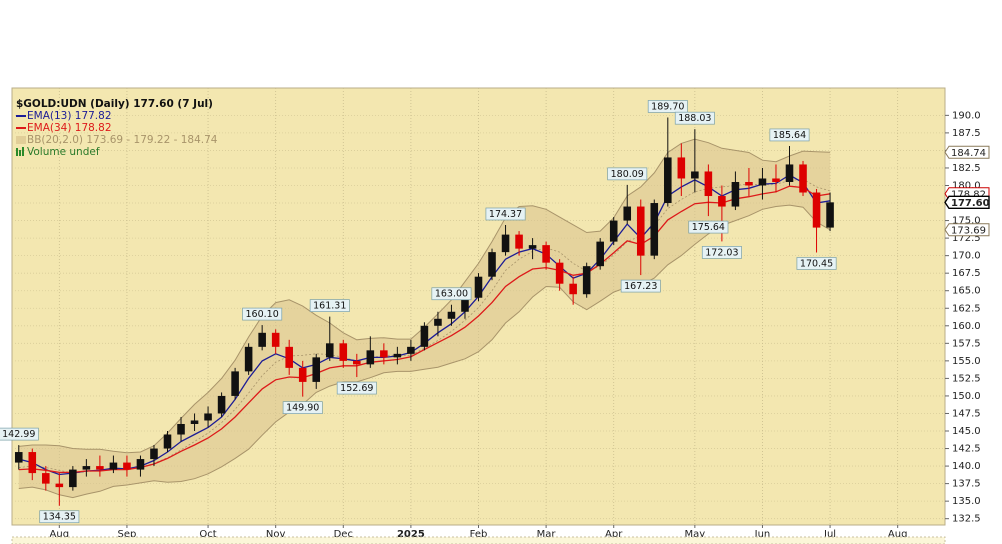 The image size is (1002, 544). What do you see at coordinates (966, 449) in the screenshot?
I see `y-tick-label: 142.5` at bounding box center [966, 449].